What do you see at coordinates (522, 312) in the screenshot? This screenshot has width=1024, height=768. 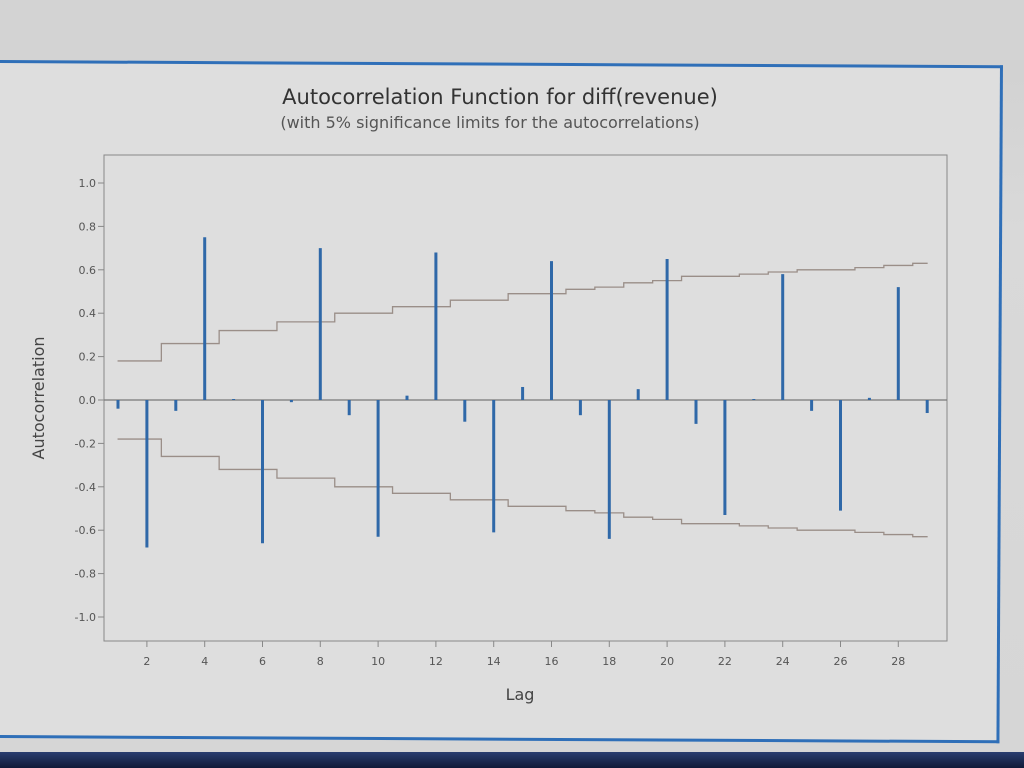 I see `upper-significance-limit` at bounding box center [522, 312].